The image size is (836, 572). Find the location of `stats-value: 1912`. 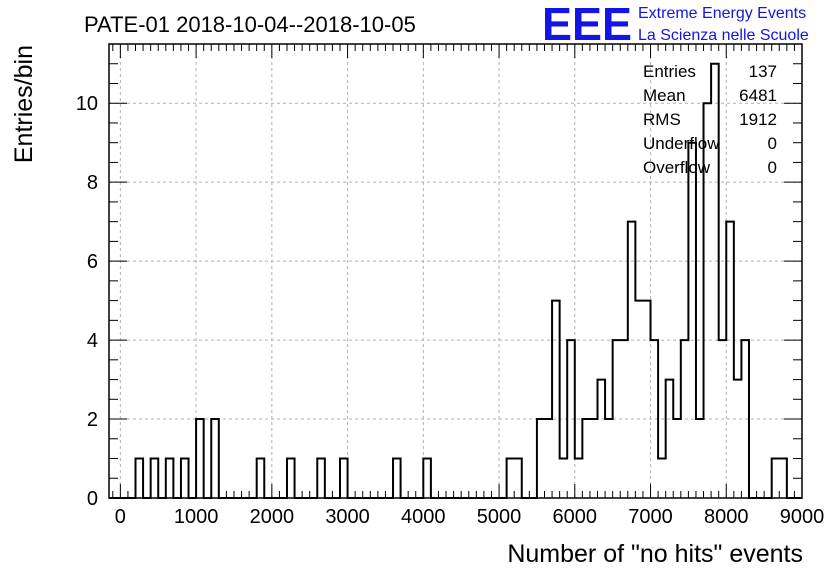

stats-value: 1912 is located at coordinates (758, 119).